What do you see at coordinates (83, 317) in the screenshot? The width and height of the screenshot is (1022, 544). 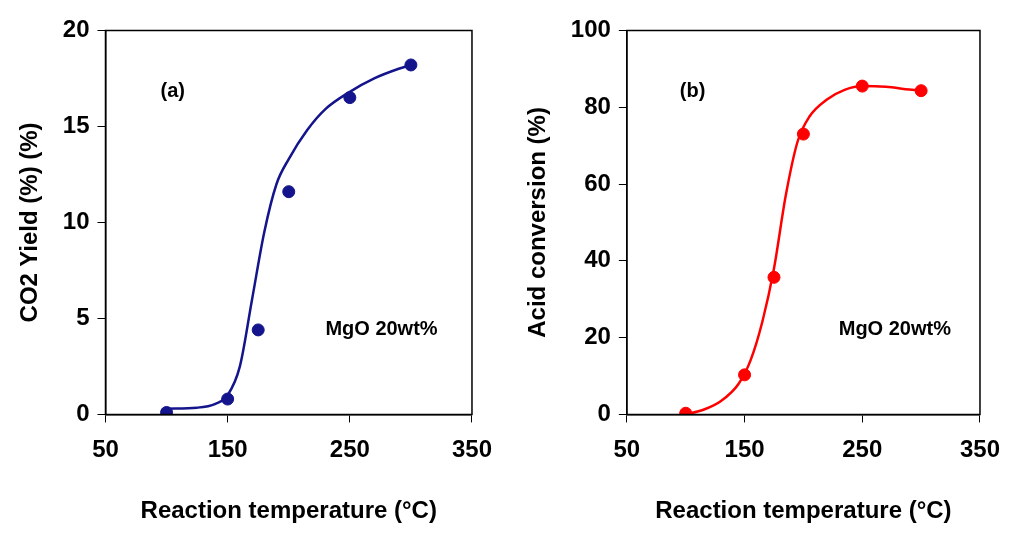 I see `y-tick-label: 5` at bounding box center [83, 317].